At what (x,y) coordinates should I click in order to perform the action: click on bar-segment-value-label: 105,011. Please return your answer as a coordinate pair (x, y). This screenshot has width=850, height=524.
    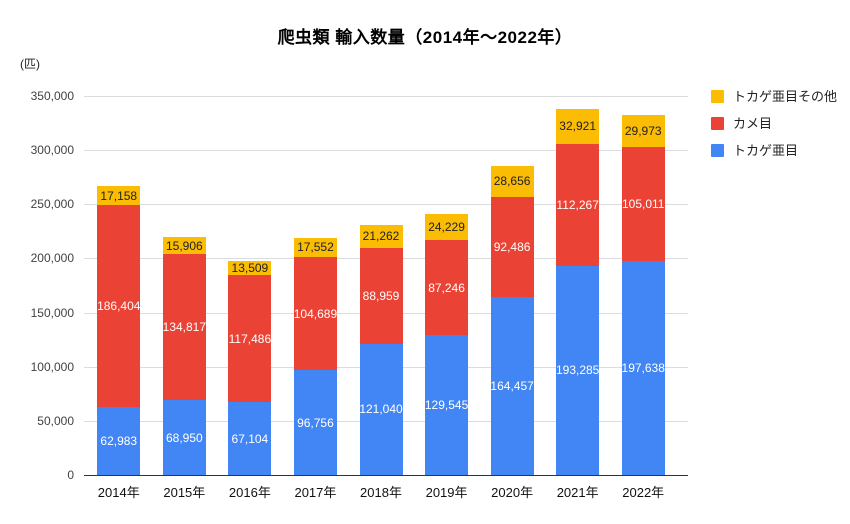
    Looking at the image, I should click on (643, 204).